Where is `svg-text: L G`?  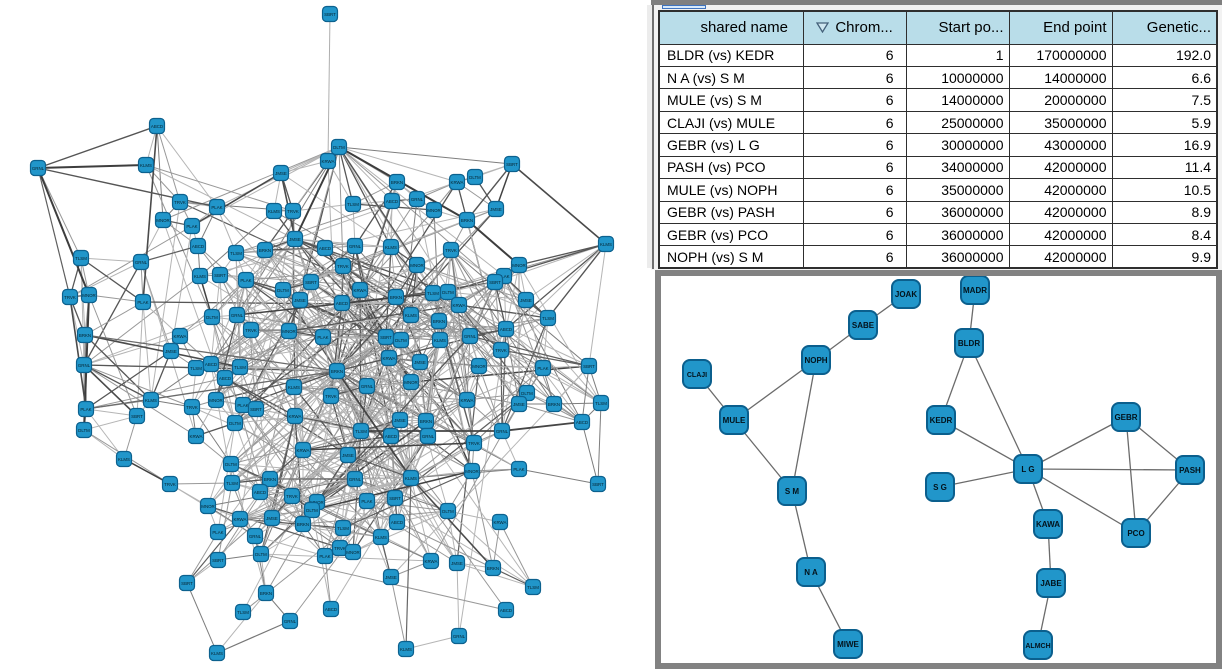 svg-text: L G is located at coordinates (1027, 469).